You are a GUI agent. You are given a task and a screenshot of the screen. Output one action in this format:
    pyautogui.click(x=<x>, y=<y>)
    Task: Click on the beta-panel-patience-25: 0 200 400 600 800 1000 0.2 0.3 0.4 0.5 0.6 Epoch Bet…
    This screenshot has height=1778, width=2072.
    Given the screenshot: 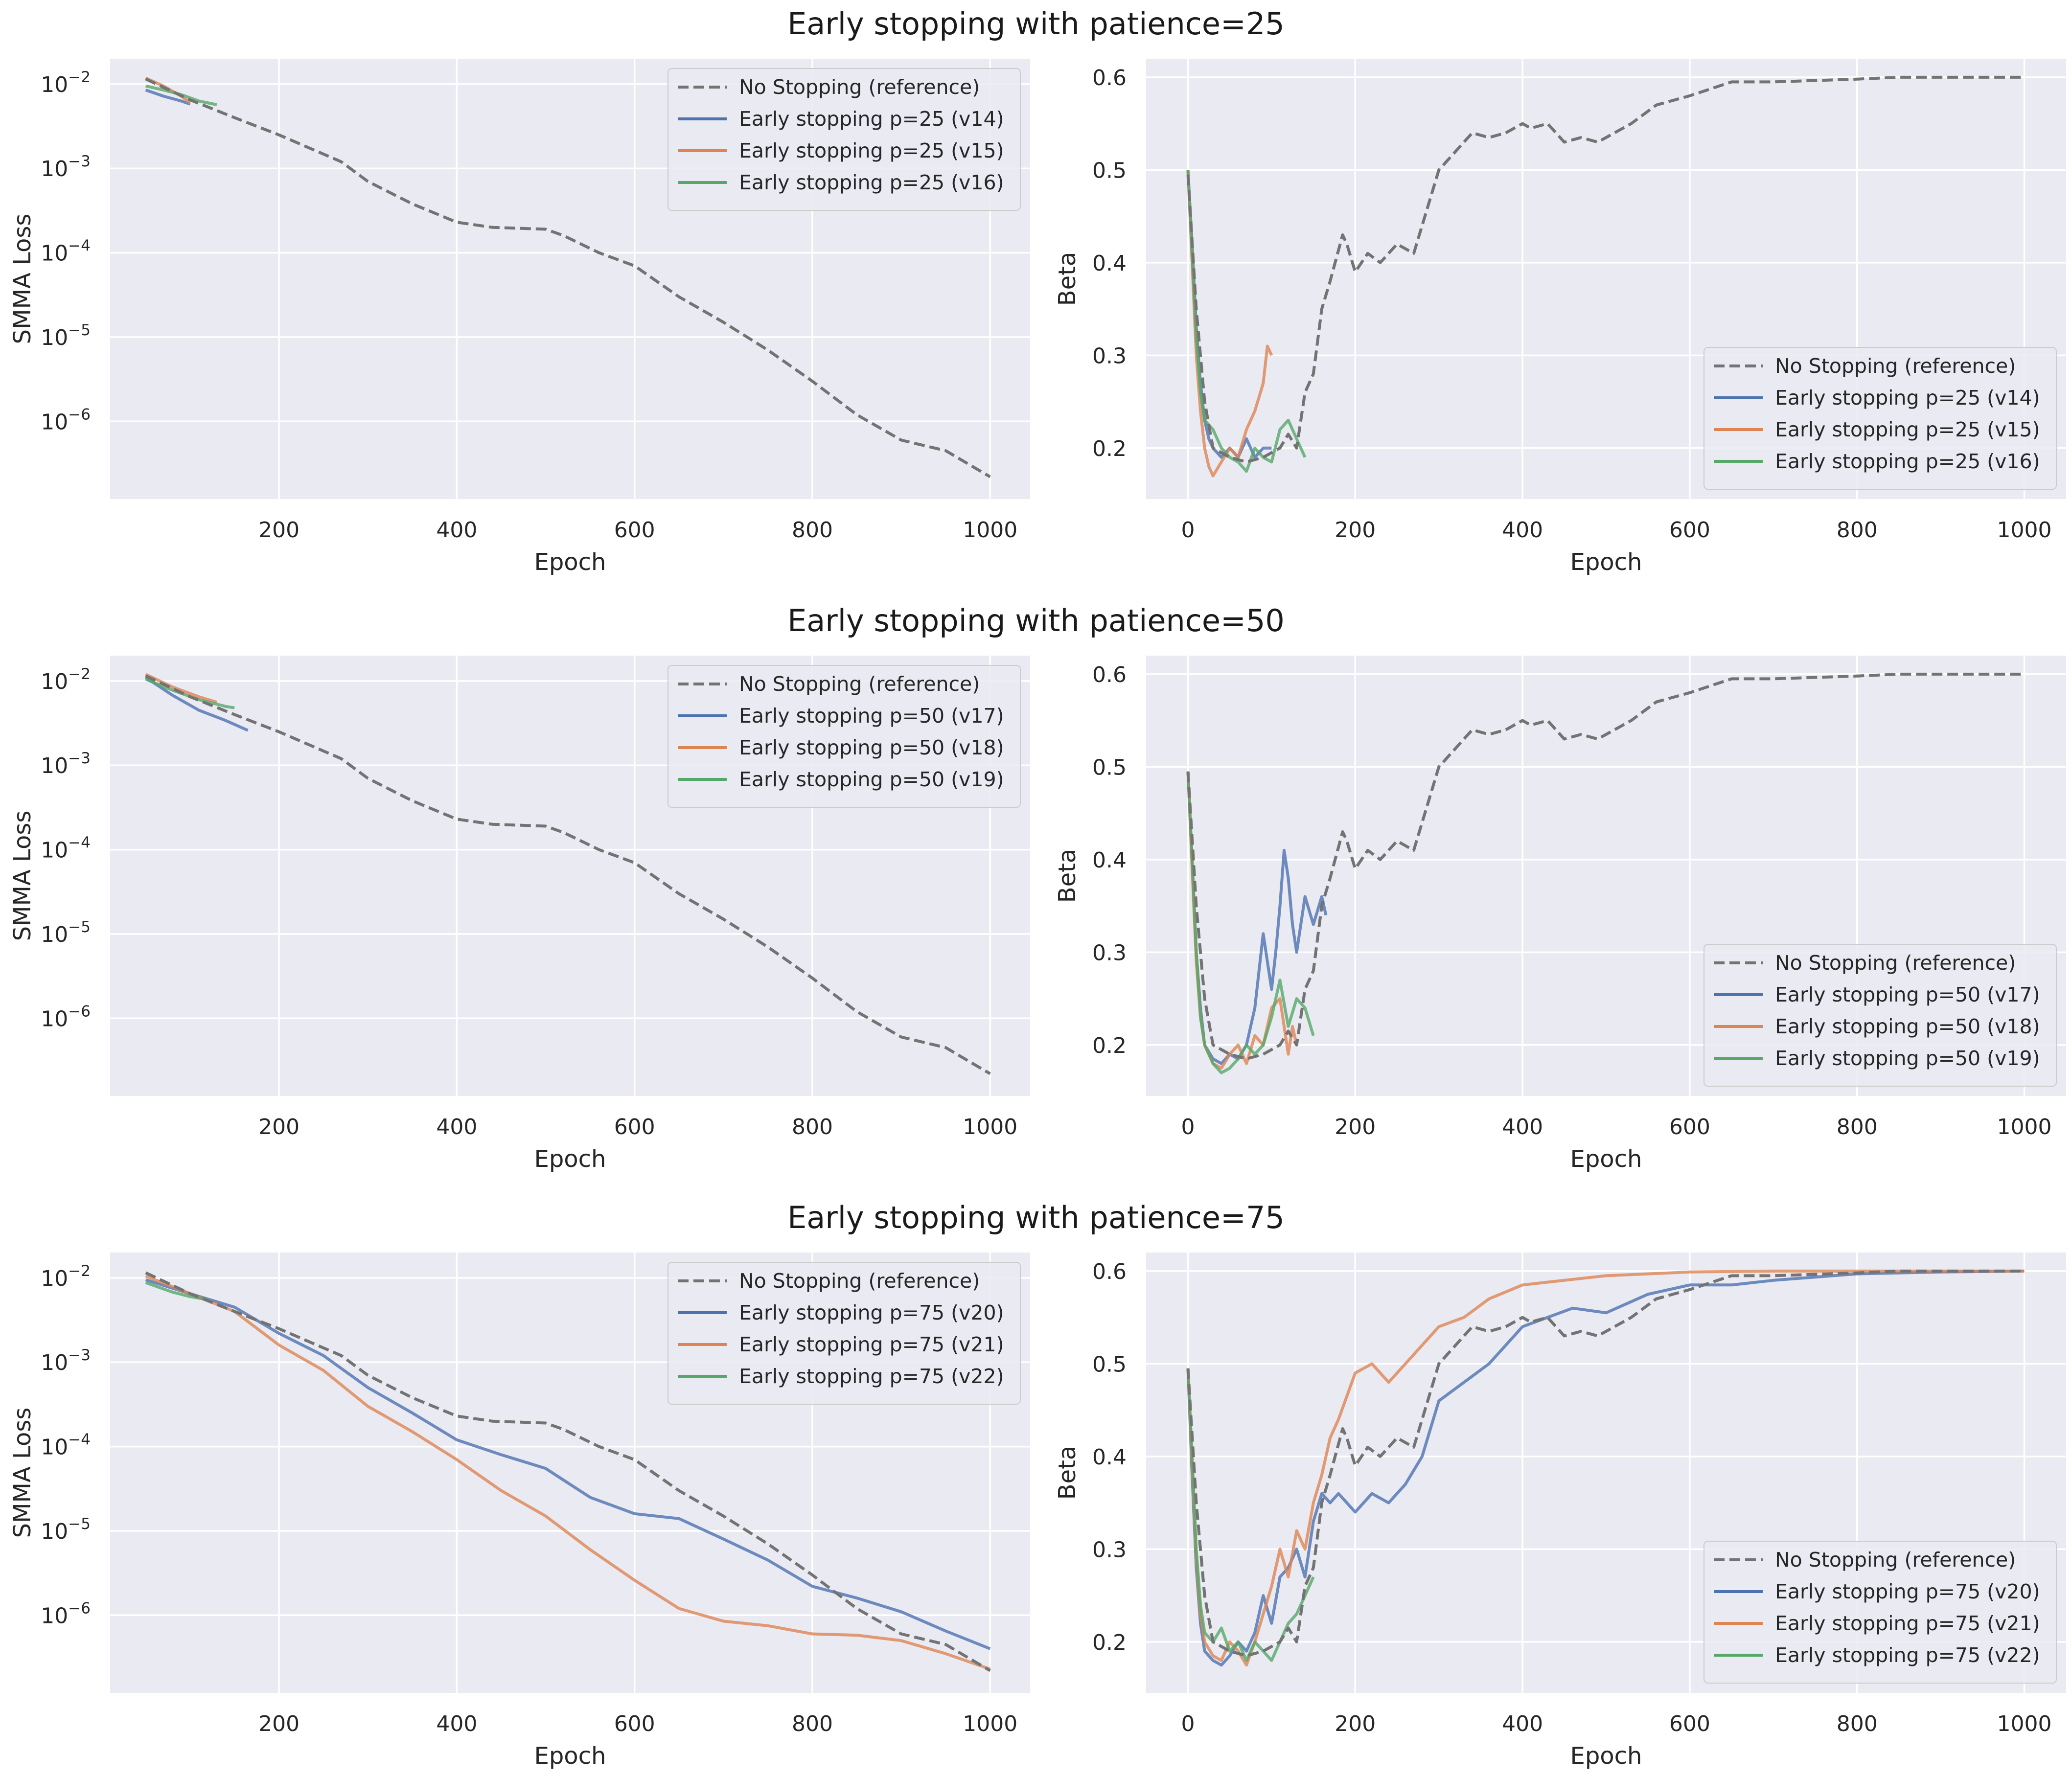 What is the action you would take?
    pyautogui.click(x=1560, y=317)
    